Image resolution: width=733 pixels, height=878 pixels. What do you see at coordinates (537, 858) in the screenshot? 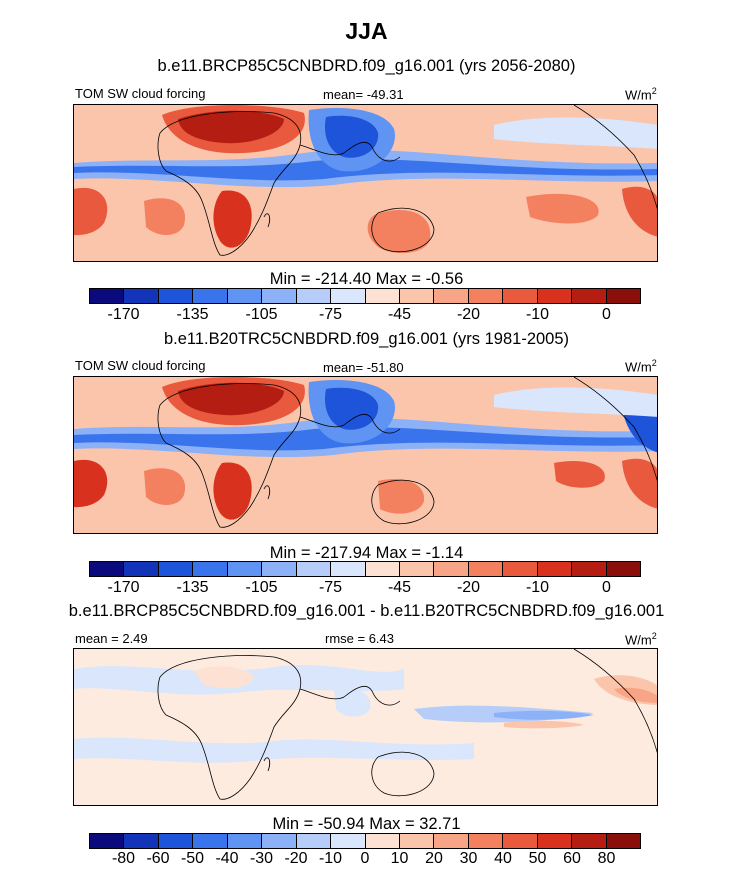
I see `colorbar-tick-label: 50` at bounding box center [537, 858].